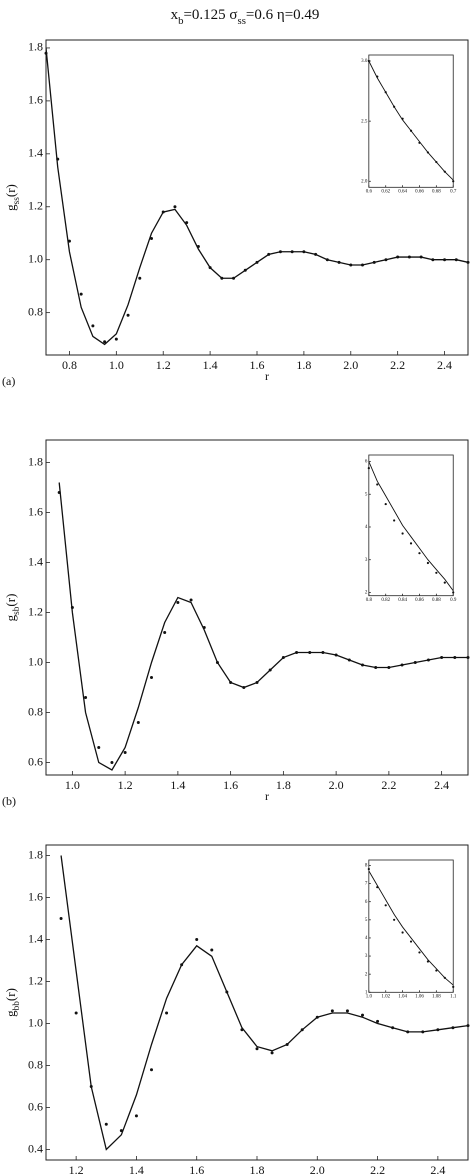 This screenshot has height=1175, width=474. I want to click on x-tick-label: 0.7, so click(453, 191).